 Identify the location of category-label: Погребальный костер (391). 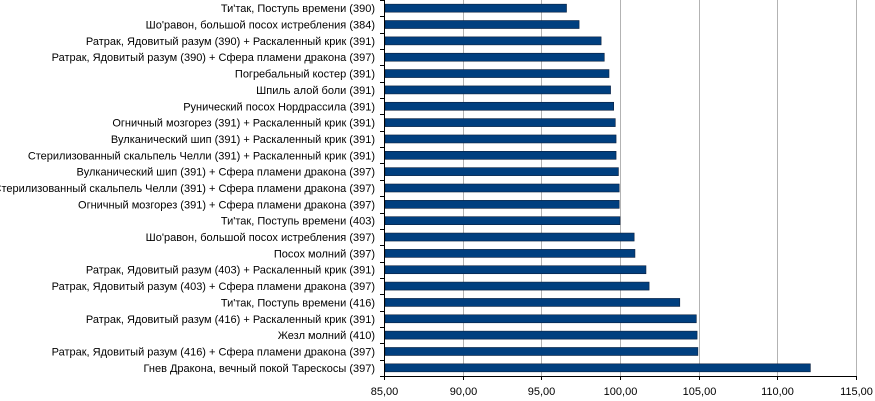
(305, 75).